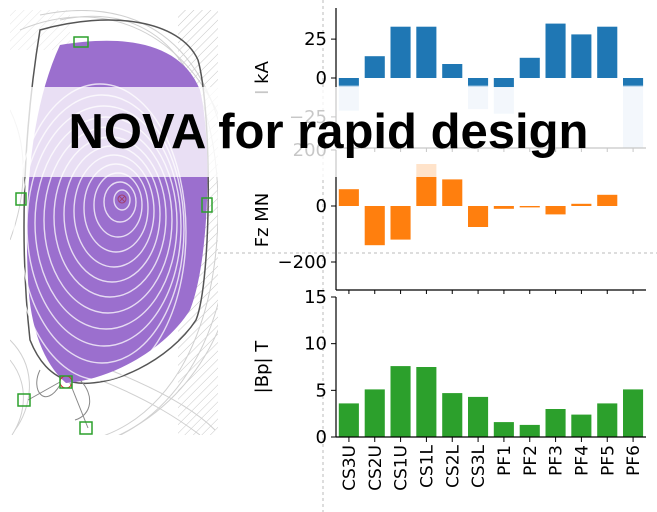 The width and height of the screenshot is (657, 512). I want to click on x-tick-label: CS1L, so click(427, 465).